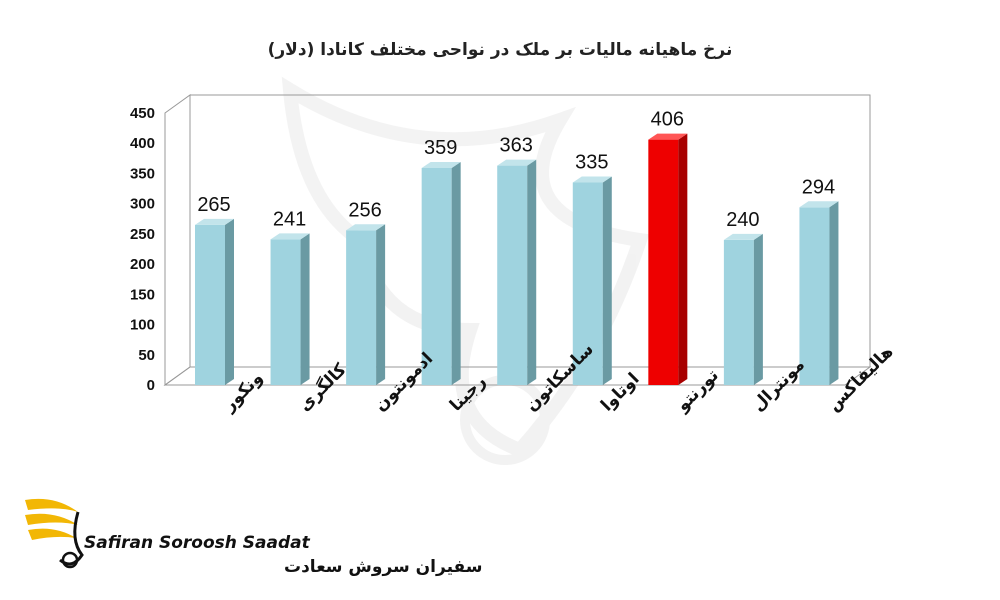  I want to click on y-tick-label: 300, so click(142, 204).